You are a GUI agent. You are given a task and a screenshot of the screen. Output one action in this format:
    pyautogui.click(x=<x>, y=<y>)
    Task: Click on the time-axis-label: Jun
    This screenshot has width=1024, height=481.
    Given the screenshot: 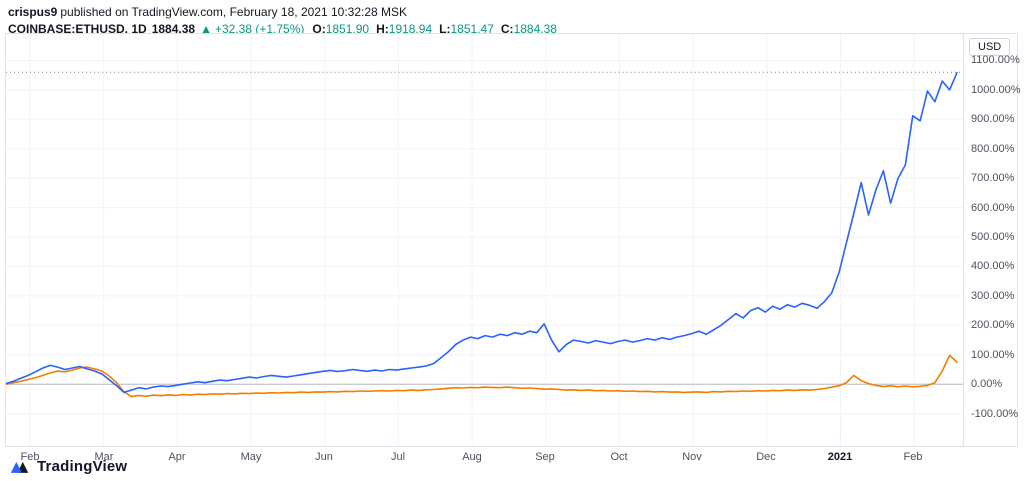 What is the action you would take?
    pyautogui.click(x=324, y=457)
    